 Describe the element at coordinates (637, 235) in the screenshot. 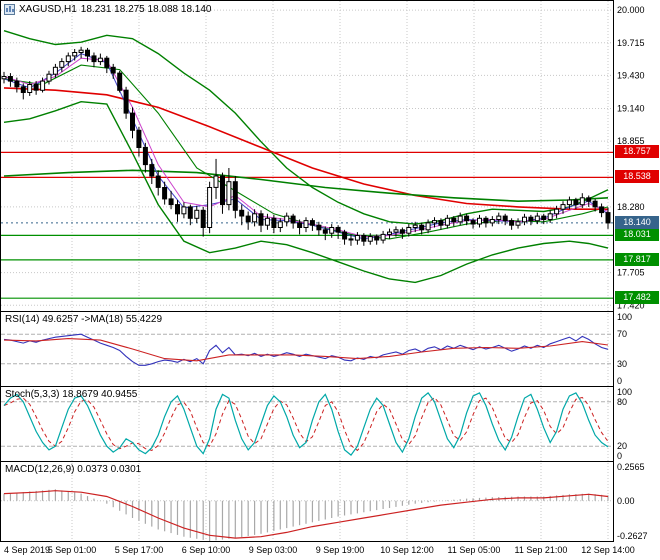

I see `price-badge: 18.031` at that location.